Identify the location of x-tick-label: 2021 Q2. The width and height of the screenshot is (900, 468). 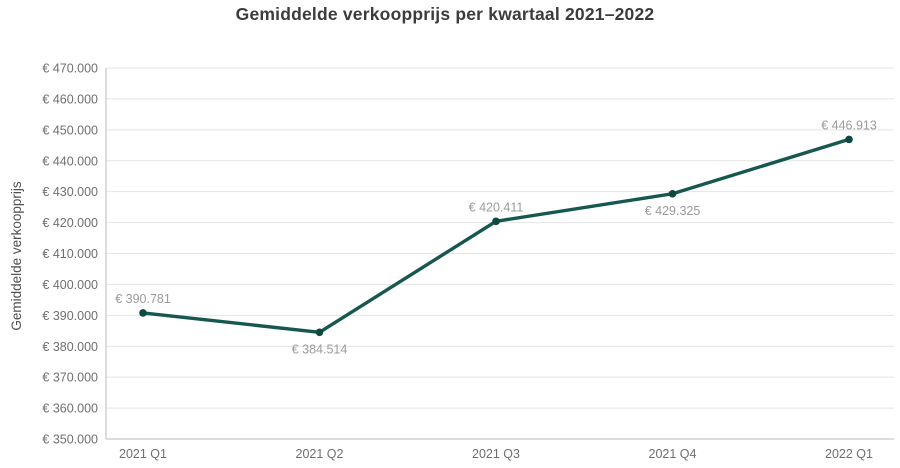
(320, 454).